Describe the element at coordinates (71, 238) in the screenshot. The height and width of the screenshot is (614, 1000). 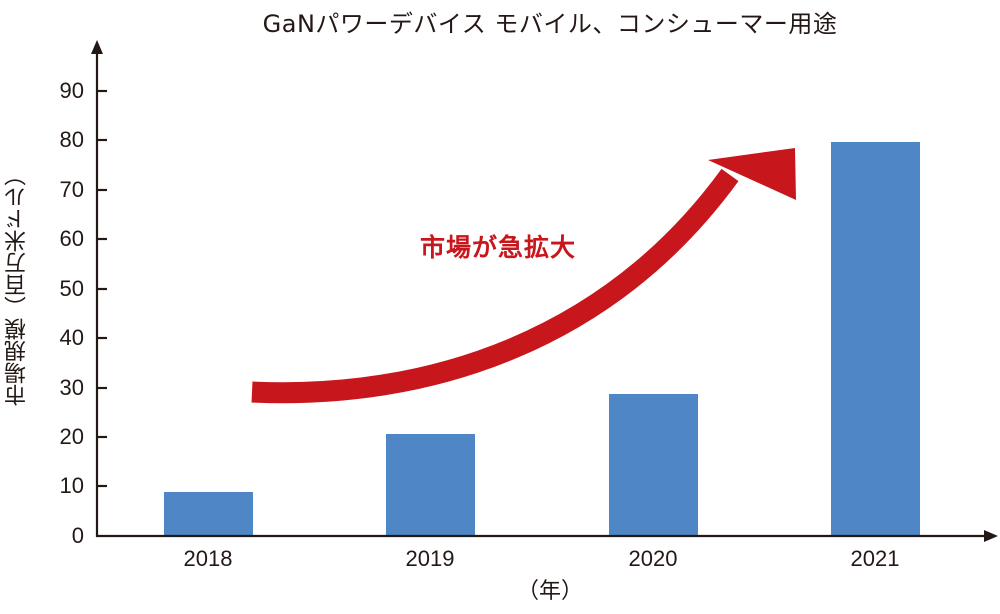
I see `ytick-60: 60` at that location.